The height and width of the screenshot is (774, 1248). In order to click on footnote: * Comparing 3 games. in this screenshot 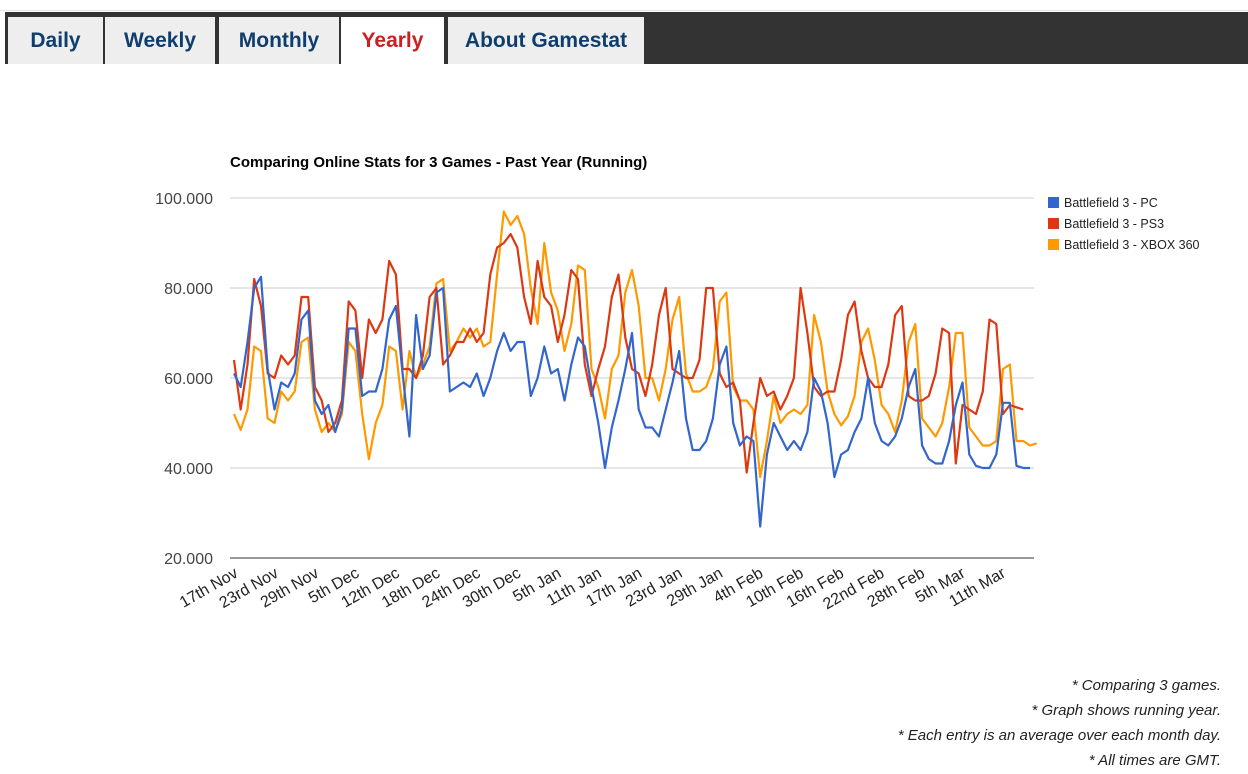, I will do `click(1146, 685)`.